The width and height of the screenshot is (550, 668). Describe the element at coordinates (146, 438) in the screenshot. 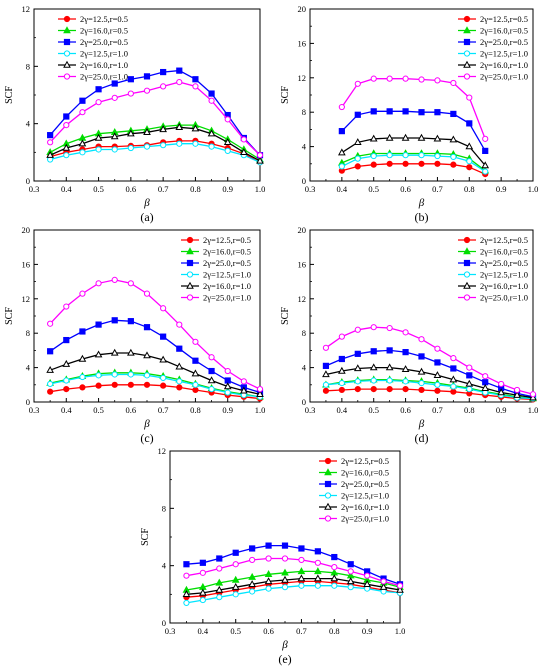

I see `panel-label: (c)` at that location.